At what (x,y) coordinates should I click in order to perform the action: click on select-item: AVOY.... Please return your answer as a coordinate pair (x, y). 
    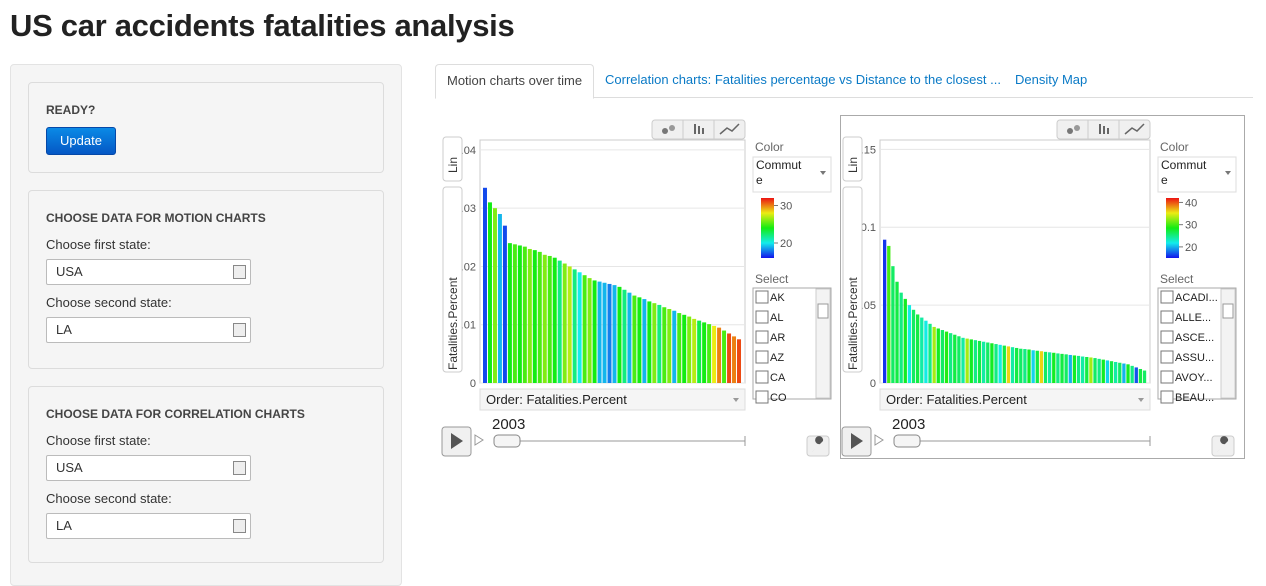
    Looking at the image, I should click on (1194, 378).